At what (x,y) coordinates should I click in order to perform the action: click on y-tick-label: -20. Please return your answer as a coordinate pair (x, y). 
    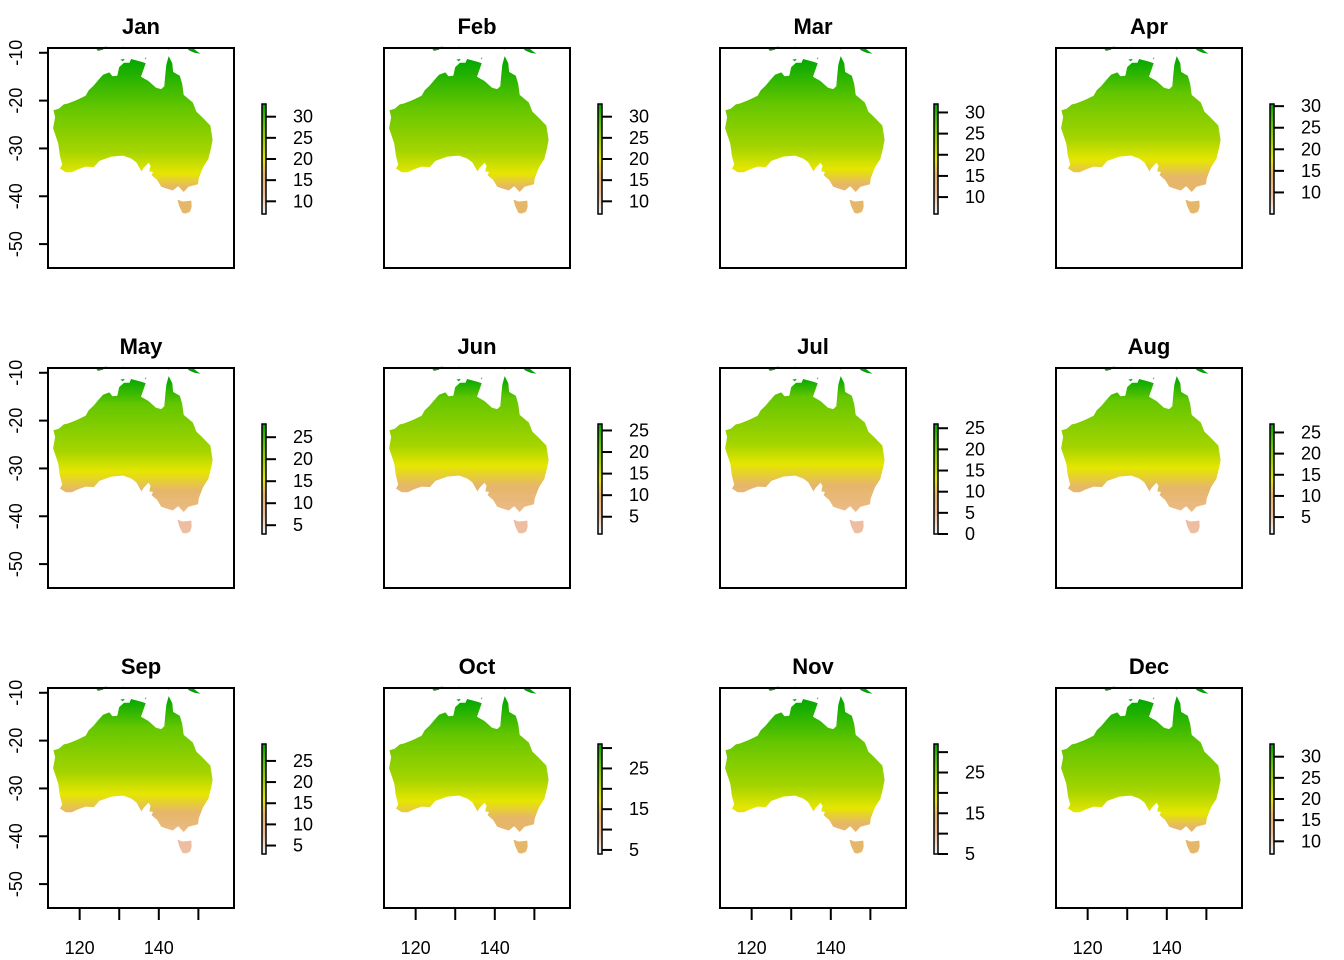
    Looking at the image, I should click on (16, 741).